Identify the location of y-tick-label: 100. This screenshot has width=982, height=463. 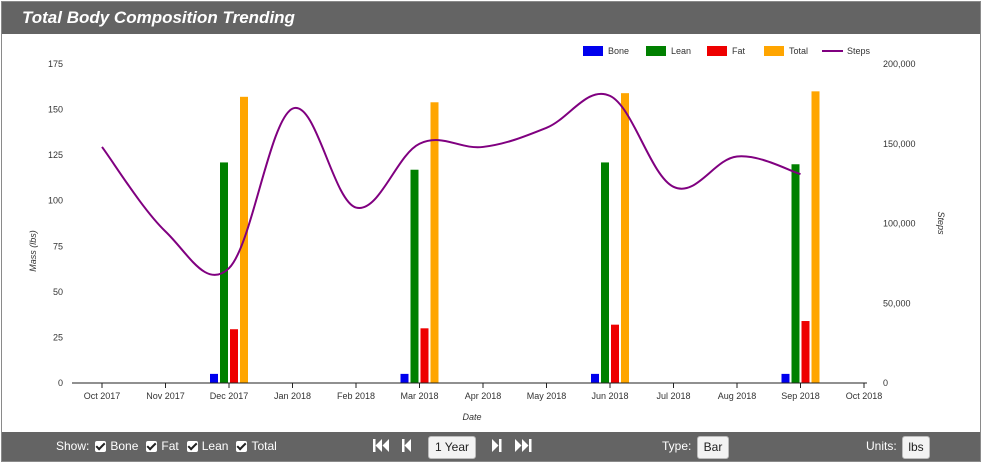
(55, 201).